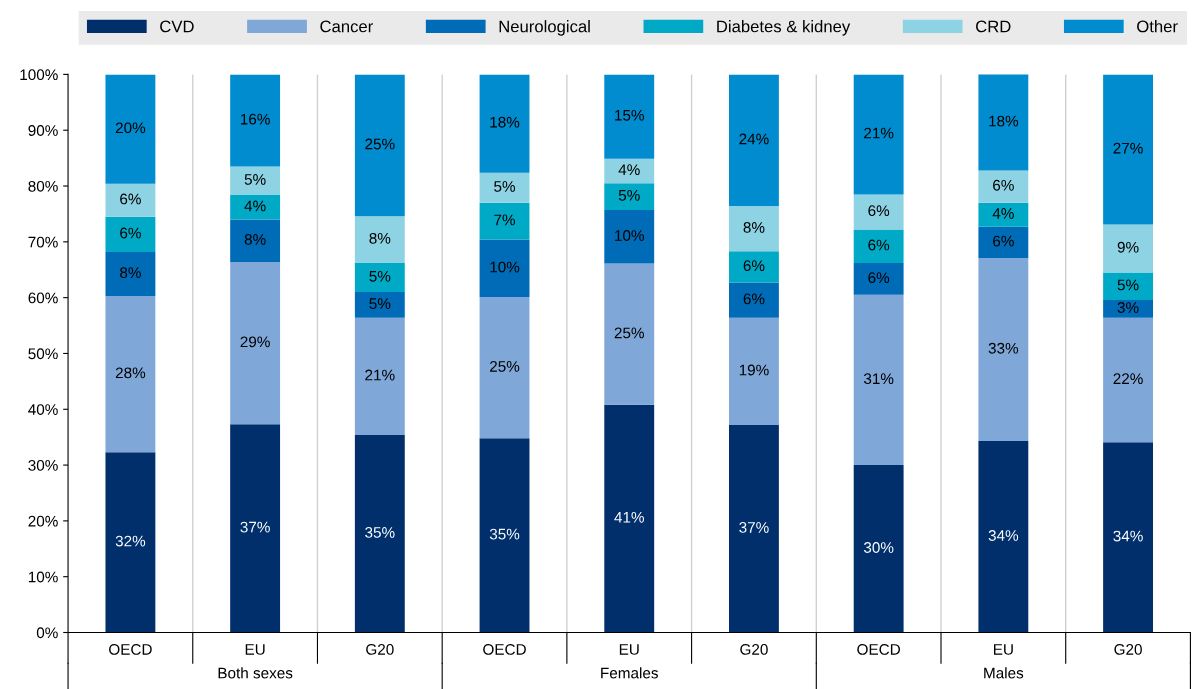  What do you see at coordinates (1004, 673) in the screenshot?
I see `text: Males` at bounding box center [1004, 673].